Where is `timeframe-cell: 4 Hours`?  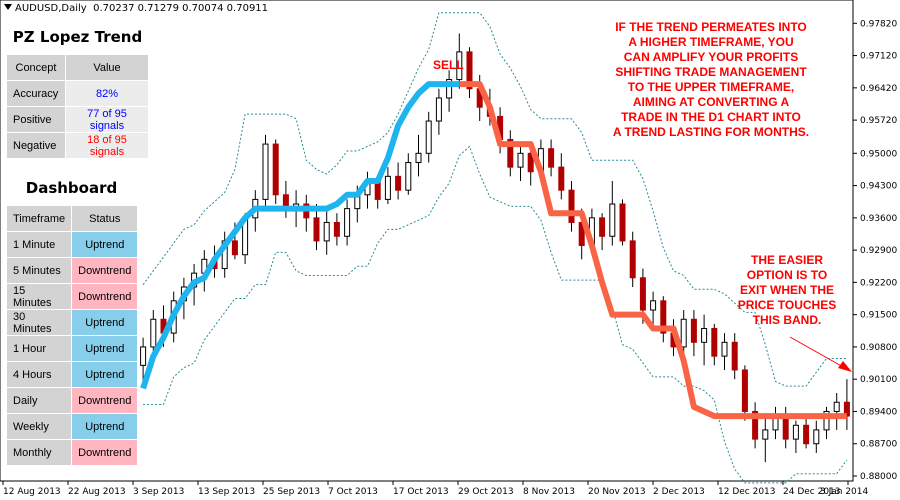 timeframe-cell: 4 Hours is located at coordinates (39, 374).